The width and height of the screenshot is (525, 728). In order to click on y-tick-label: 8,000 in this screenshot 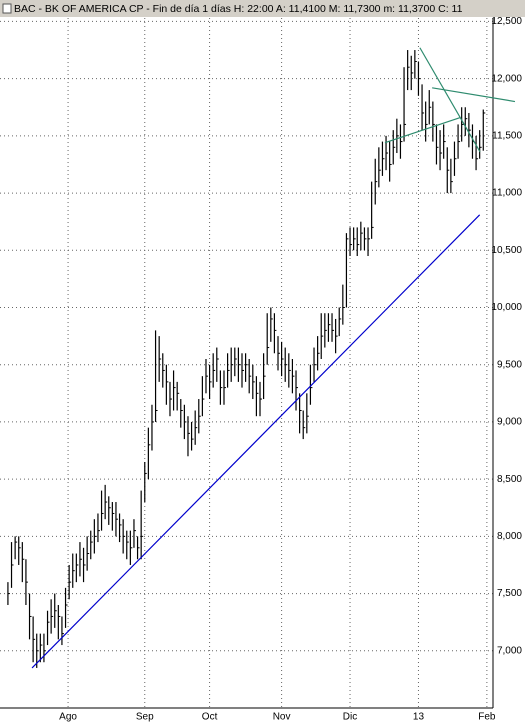, I will do `click(509, 536)`.